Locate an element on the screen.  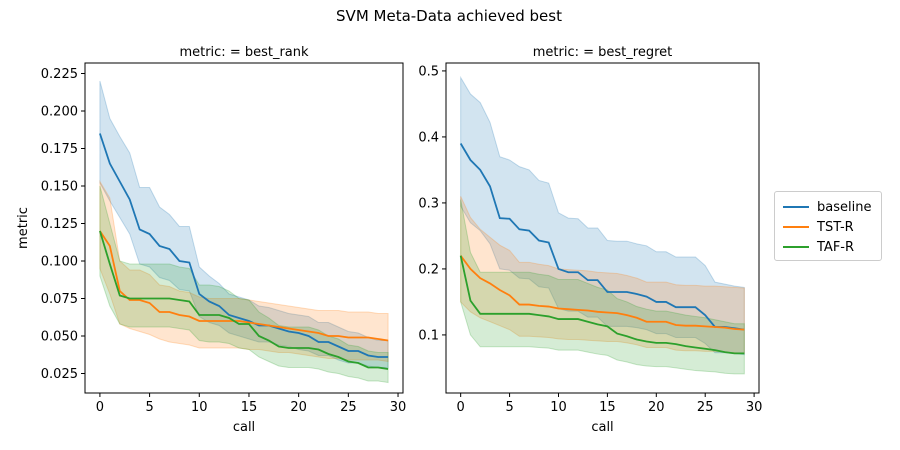
panel-title: metric: = best_rank is located at coordinates (244, 52).